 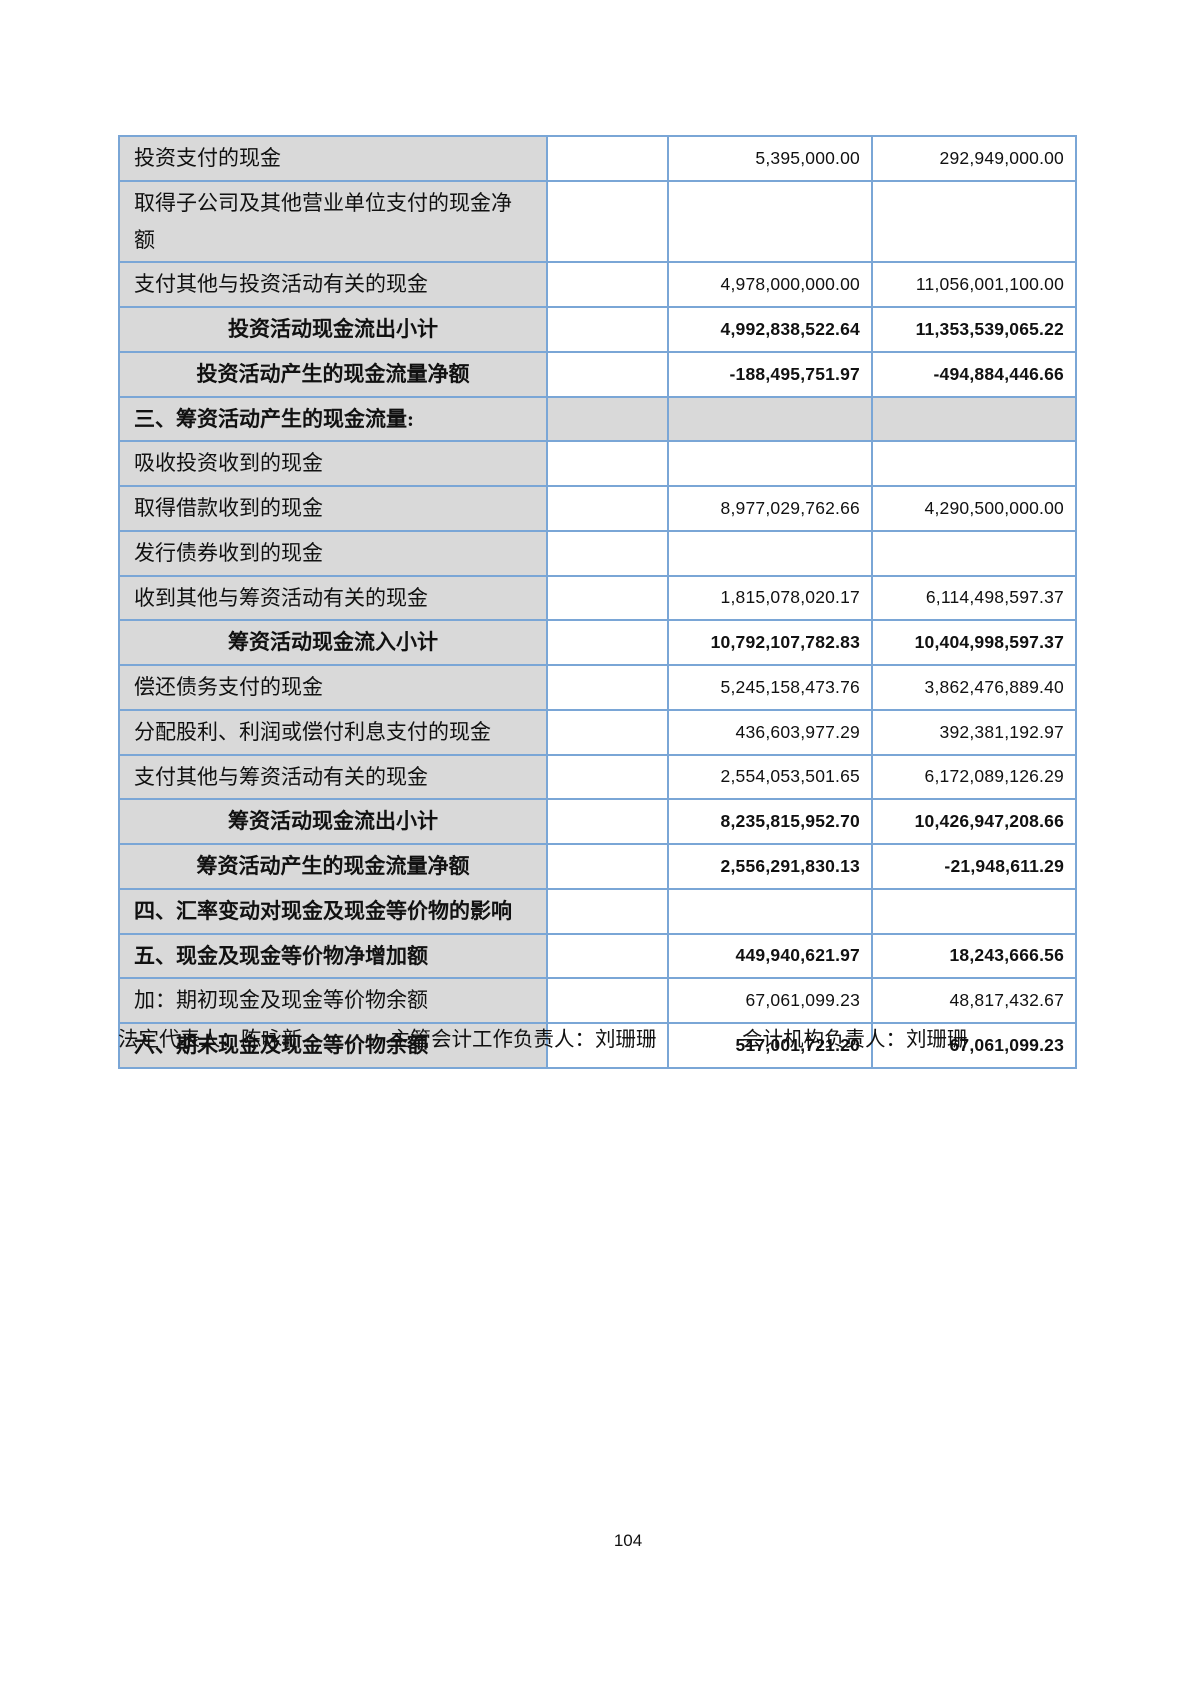 I want to click on row-label-cell: 四、汇率变动对现金及现金等价物的影响, so click(x=333, y=911).